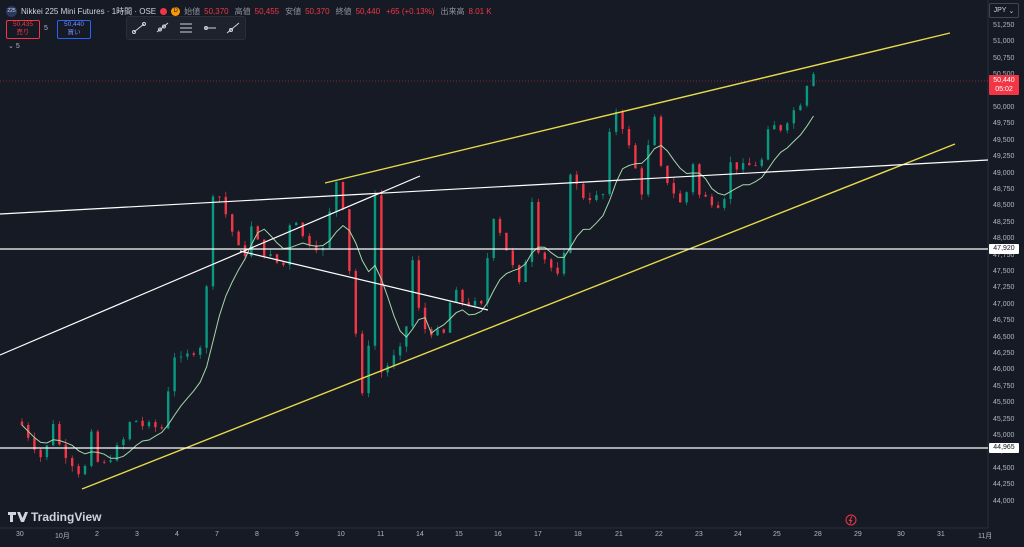 The height and width of the screenshot is (547, 1024). I want to click on price-axis-label: 49,500, so click(1004, 140).